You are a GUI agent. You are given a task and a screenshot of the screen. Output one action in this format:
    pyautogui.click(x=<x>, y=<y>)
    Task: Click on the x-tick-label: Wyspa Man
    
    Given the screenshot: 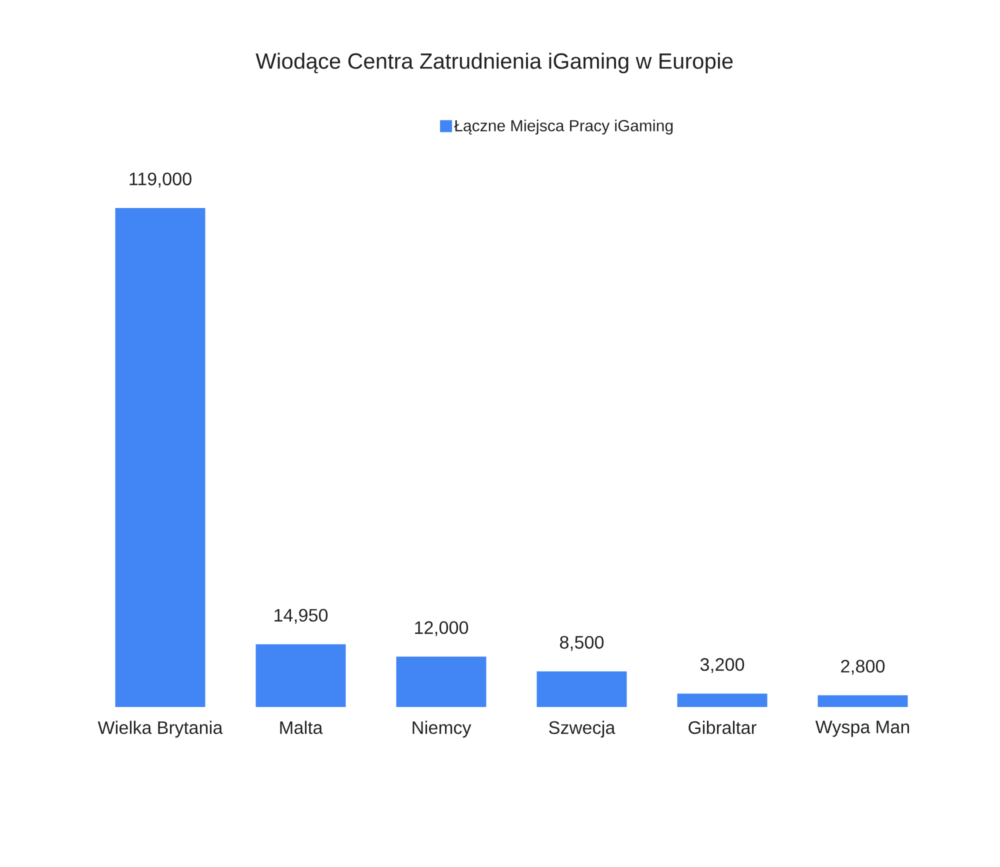 What is the action you would take?
    pyautogui.click(x=862, y=728)
    